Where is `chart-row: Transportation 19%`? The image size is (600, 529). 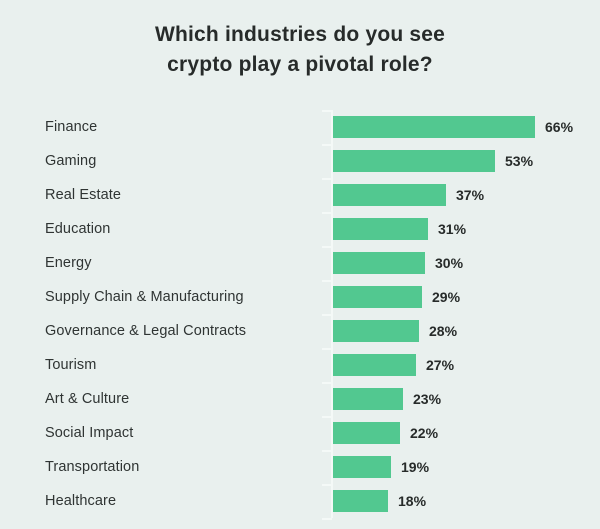 chart-row: Transportation 19% is located at coordinates (300, 467).